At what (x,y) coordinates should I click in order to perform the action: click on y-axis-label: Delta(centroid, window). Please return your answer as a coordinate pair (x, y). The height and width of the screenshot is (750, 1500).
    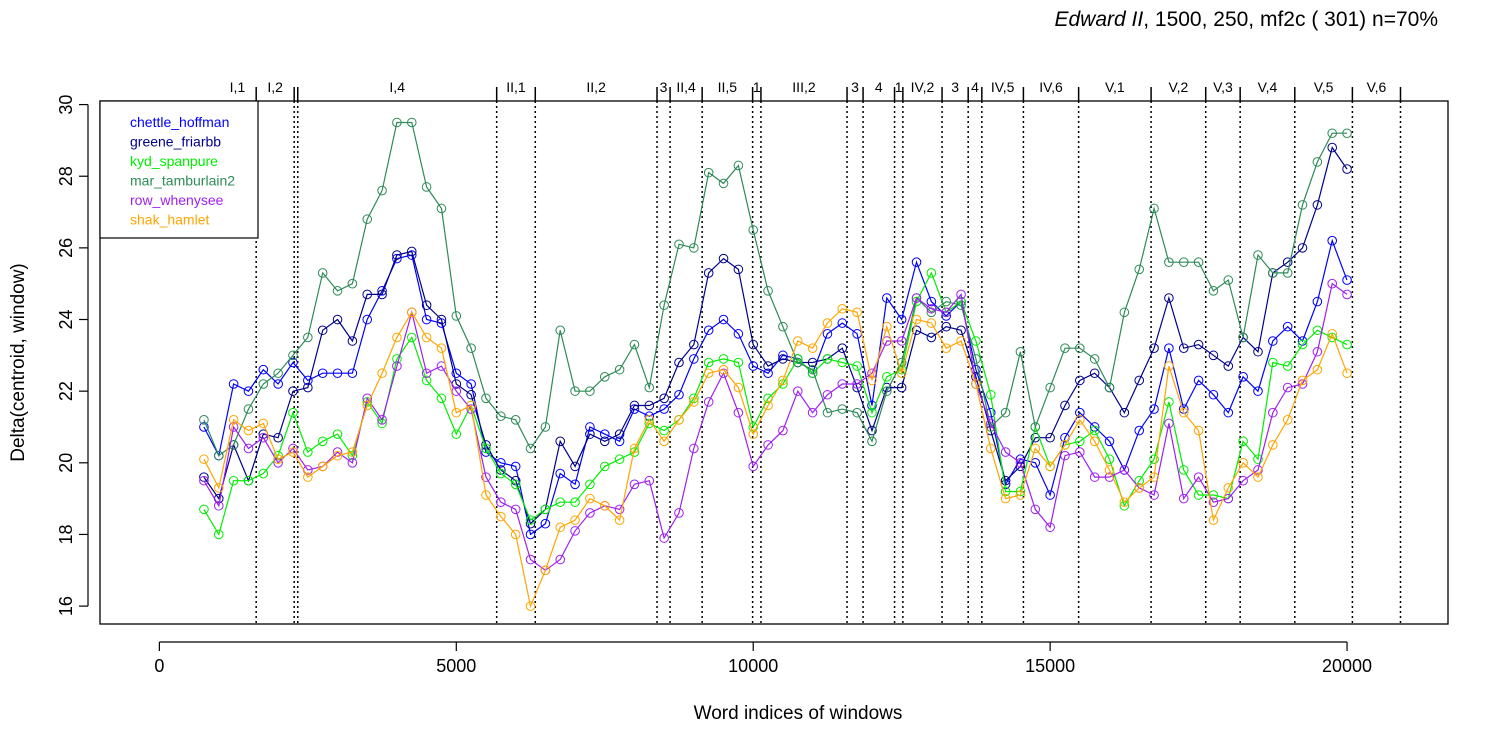
    Looking at the image, I should click on (18, 362).